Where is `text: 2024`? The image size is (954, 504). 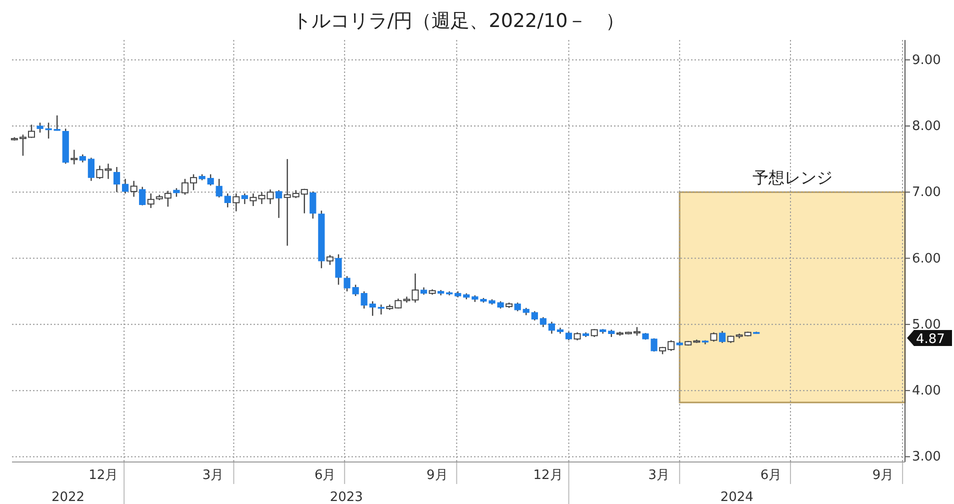
text: 2024 is located at coordinates (737, 497).